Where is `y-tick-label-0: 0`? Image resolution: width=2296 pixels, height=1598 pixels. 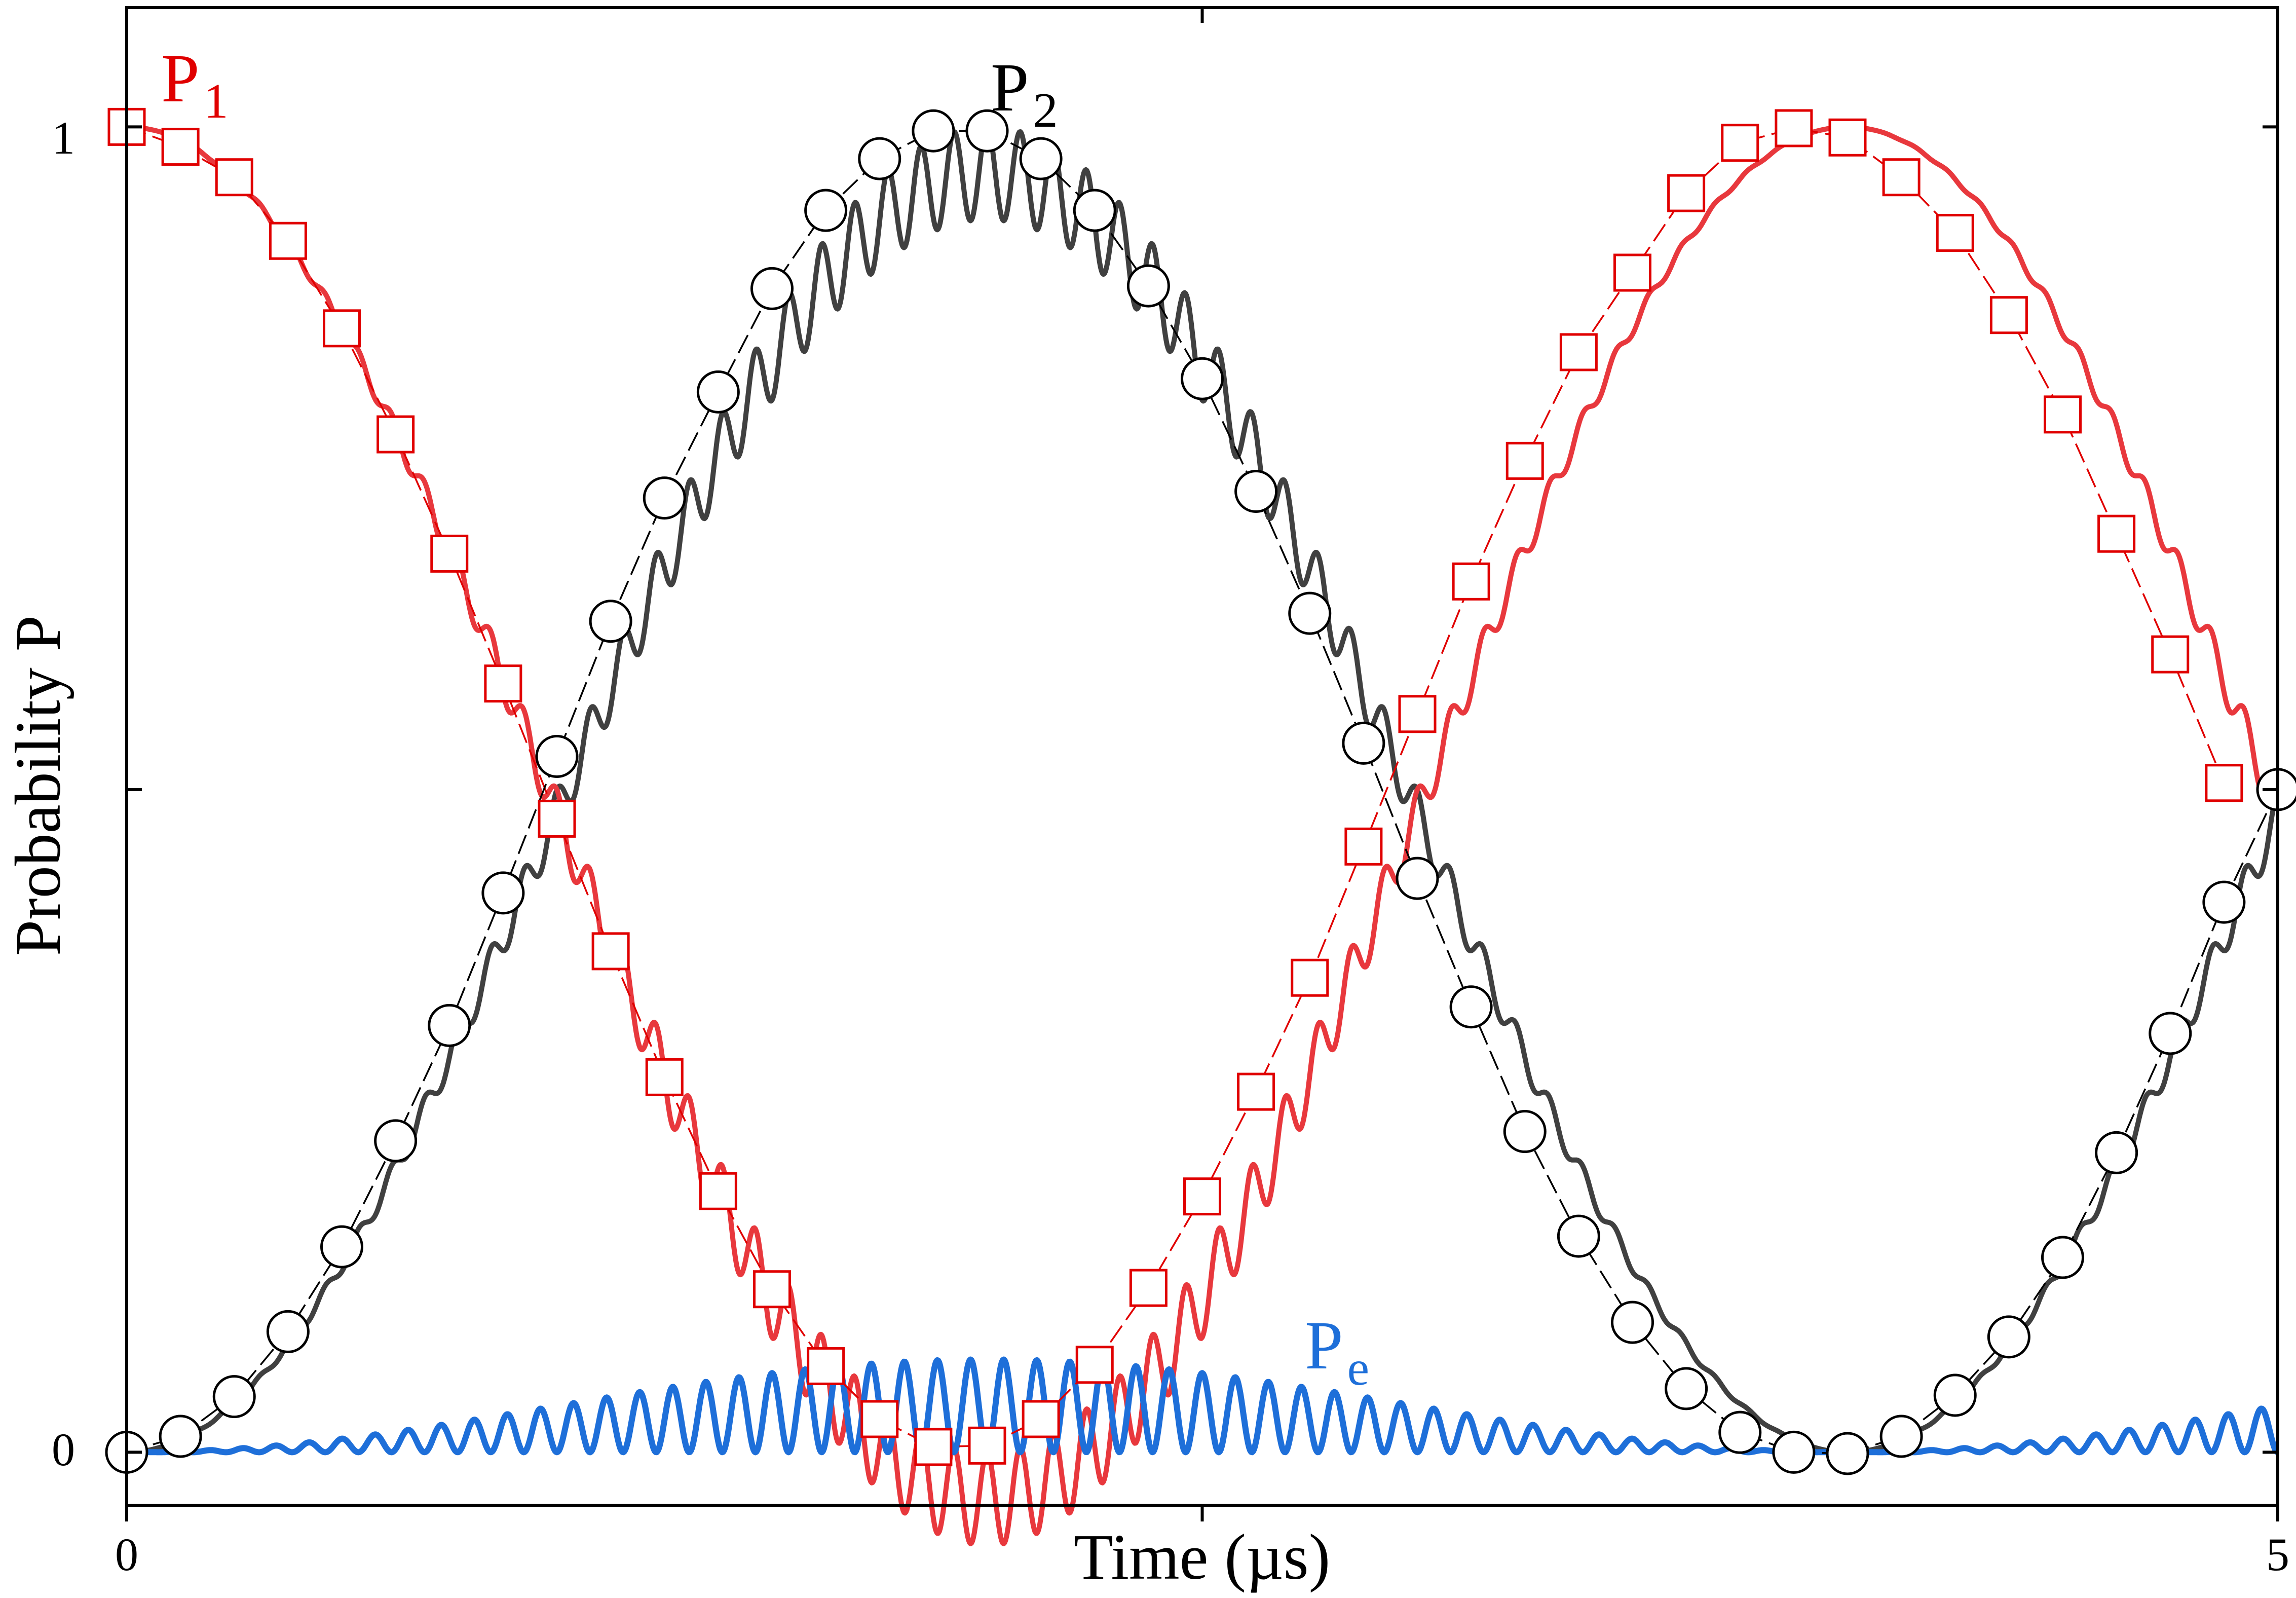
y-tick-label-0: 0 is located at coordinates (63, 1449).